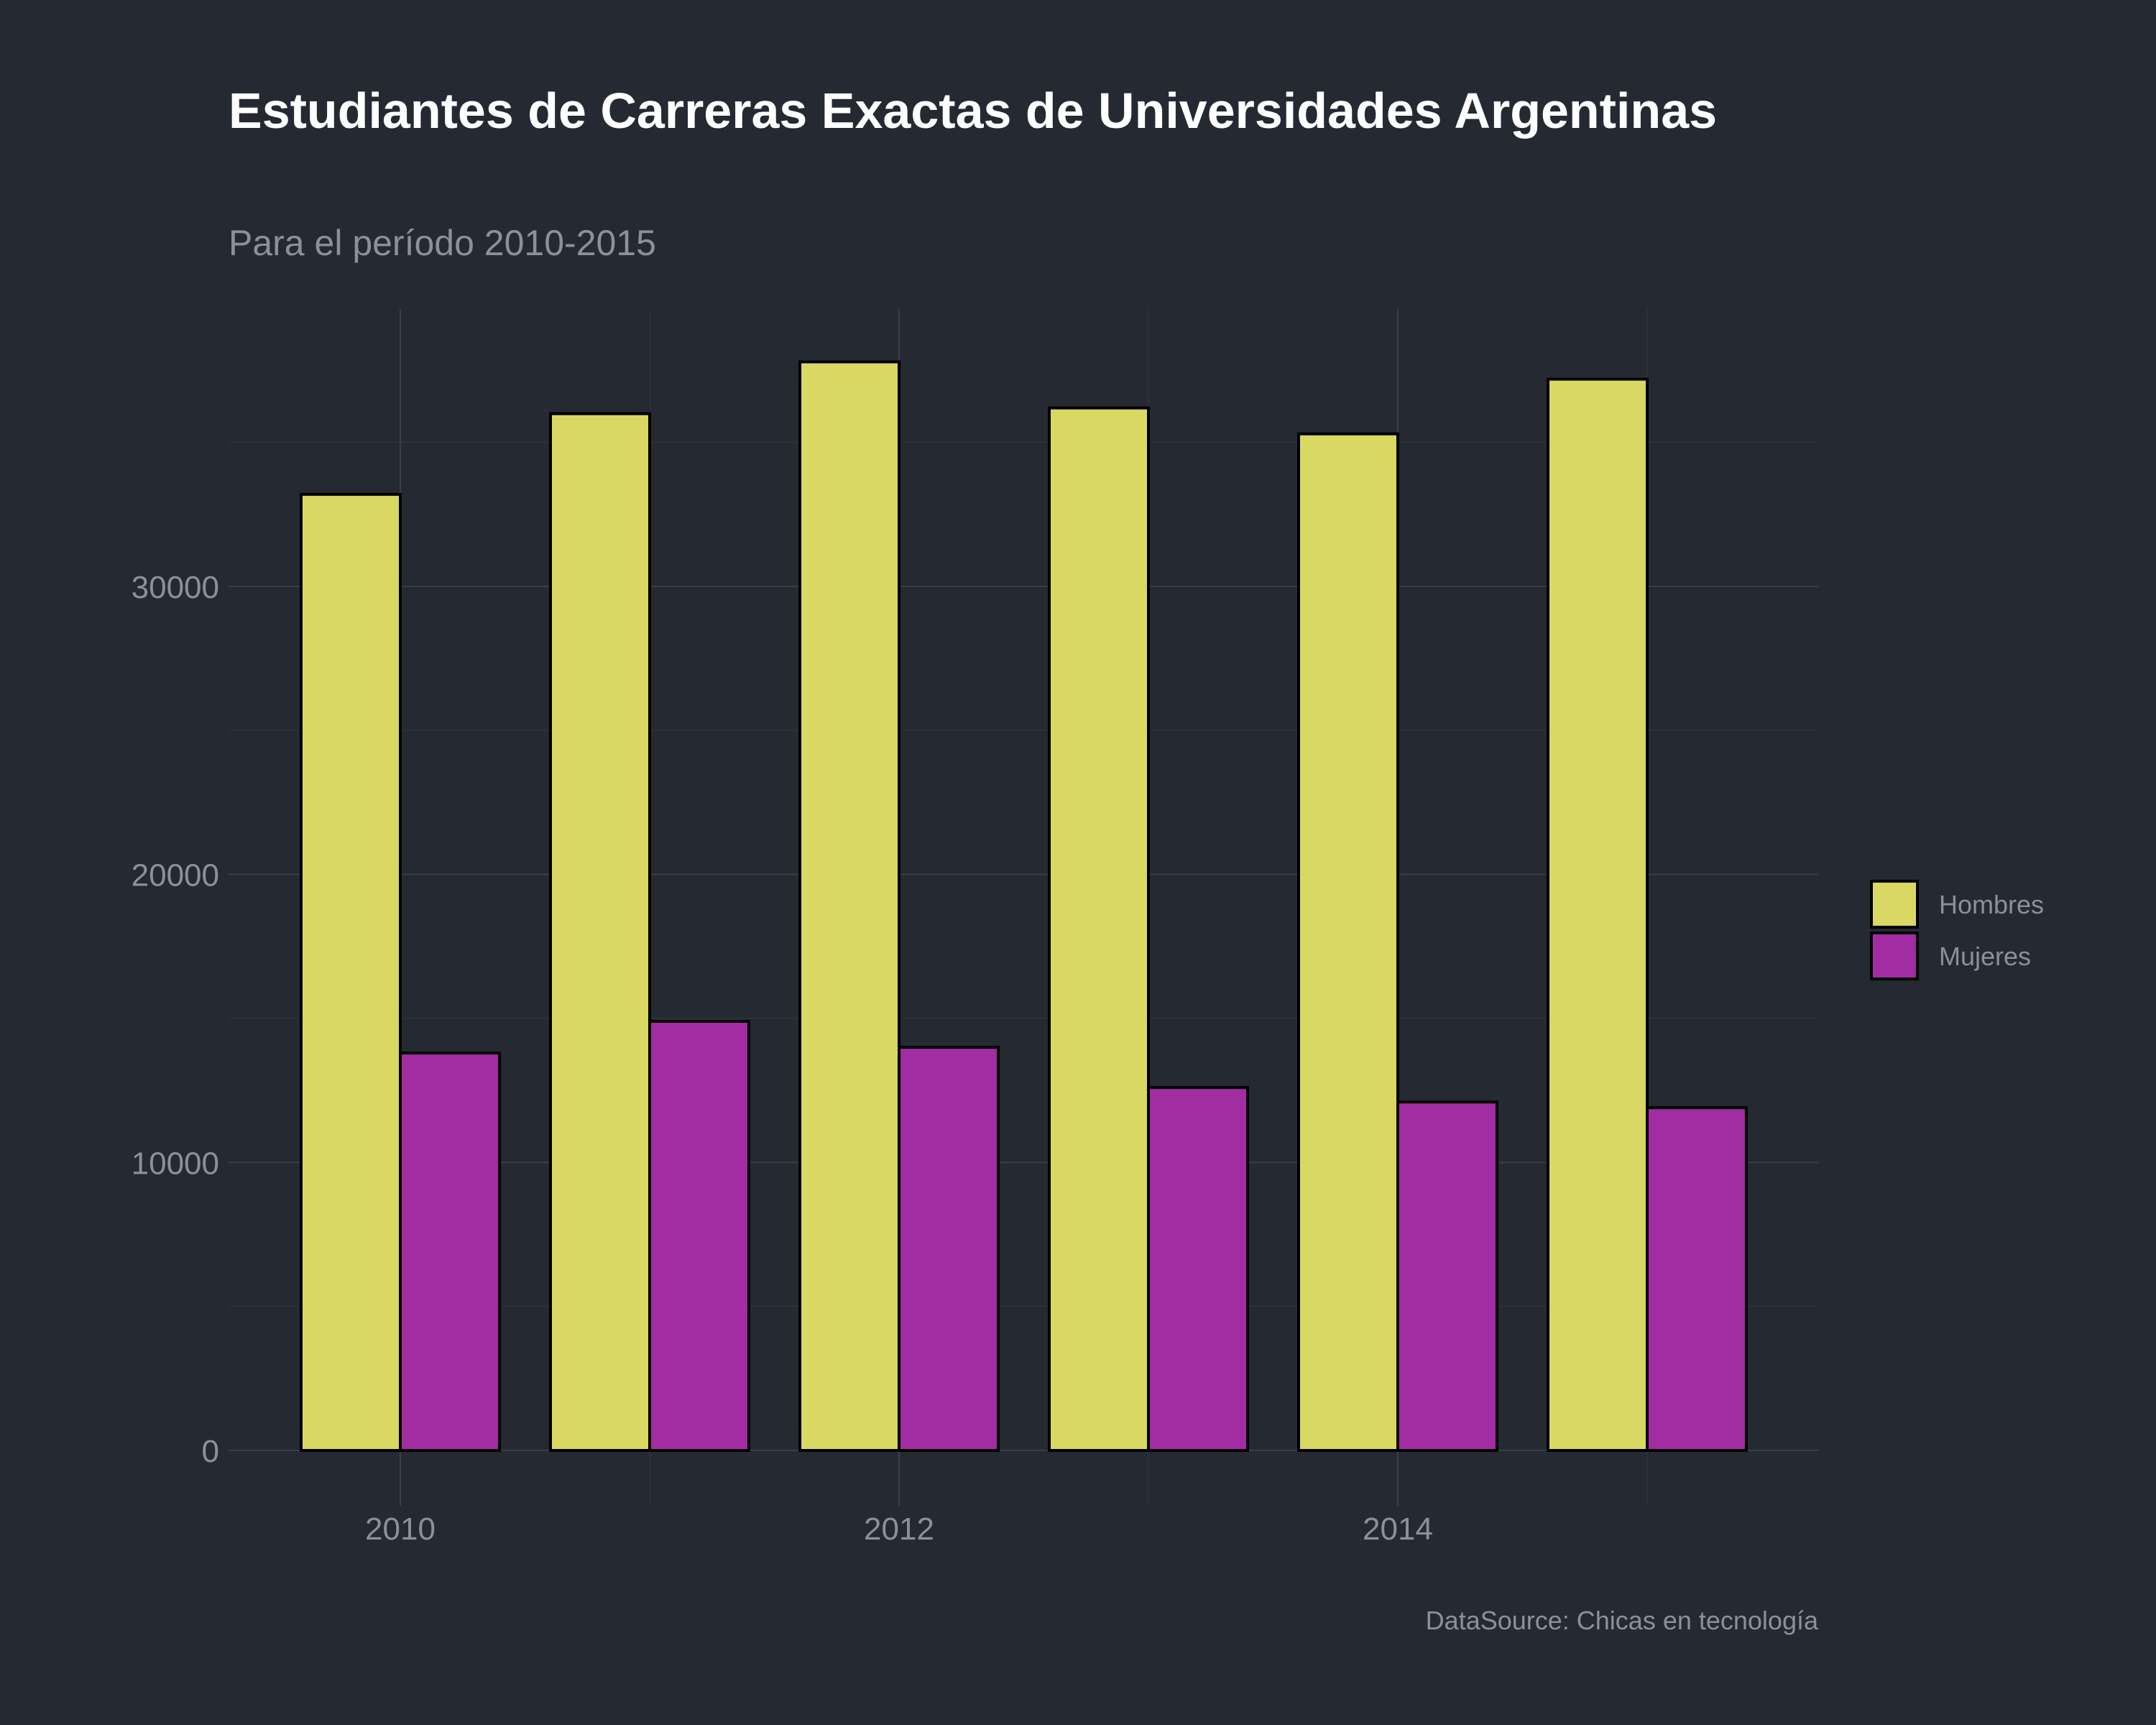 This screenshot has width=2156, height=1725. Describe the element at coordinates (1598, 914) in the screenshot. I see `bar-hombres-2015` at that location.